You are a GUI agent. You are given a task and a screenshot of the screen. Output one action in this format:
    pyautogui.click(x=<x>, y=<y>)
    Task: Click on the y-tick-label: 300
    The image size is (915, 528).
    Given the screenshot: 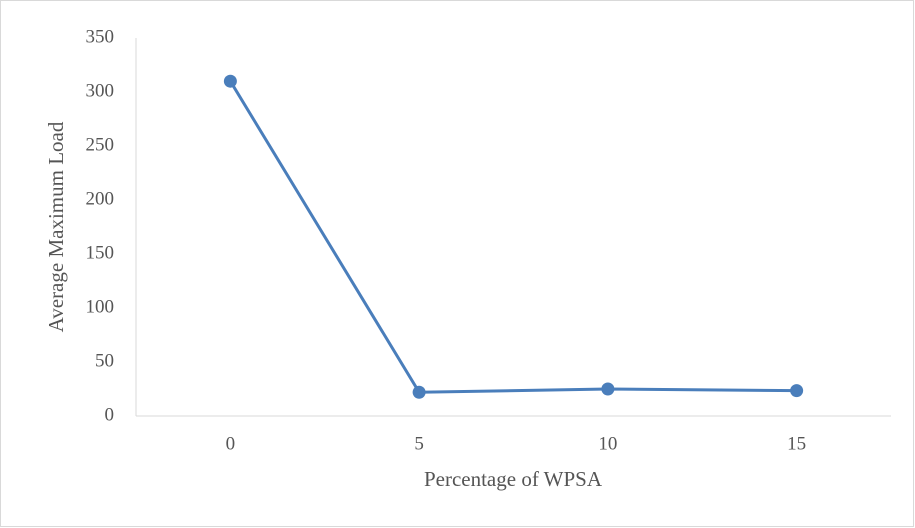 What is the action you would take?
    pyautogui.click(x=100, y=90)
    